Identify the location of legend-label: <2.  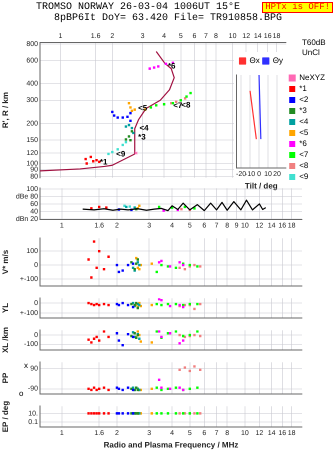
(304, 99).